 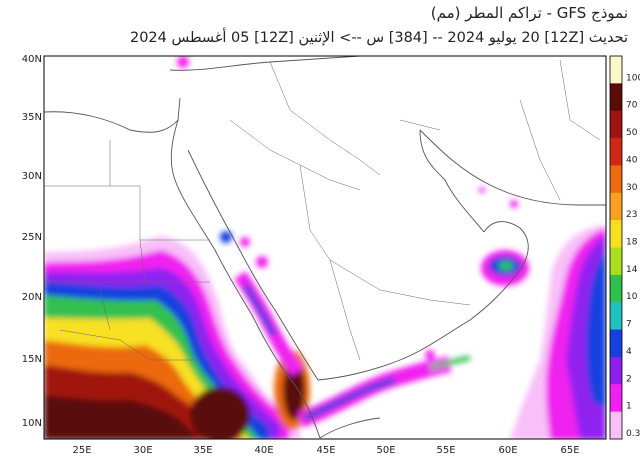 What do you see at coordinates (631, 215) in the screenshot?
I see `colorbar-label: 23` at bounding box center [631, 215].